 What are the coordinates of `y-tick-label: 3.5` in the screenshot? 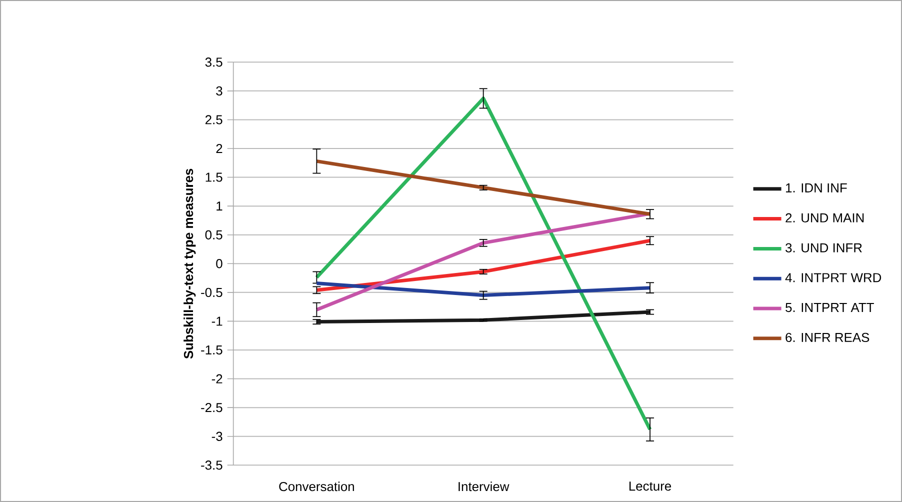 It's located at (213, 62).